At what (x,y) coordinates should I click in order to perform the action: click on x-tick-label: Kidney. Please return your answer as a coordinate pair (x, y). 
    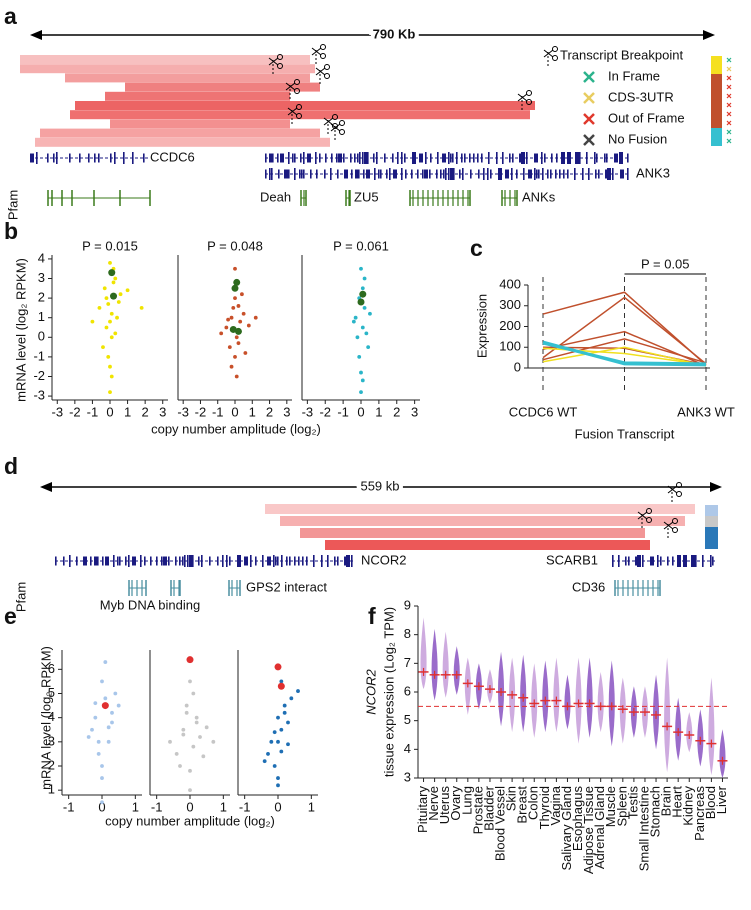
    Looking at the image, I should click on (688, 806).